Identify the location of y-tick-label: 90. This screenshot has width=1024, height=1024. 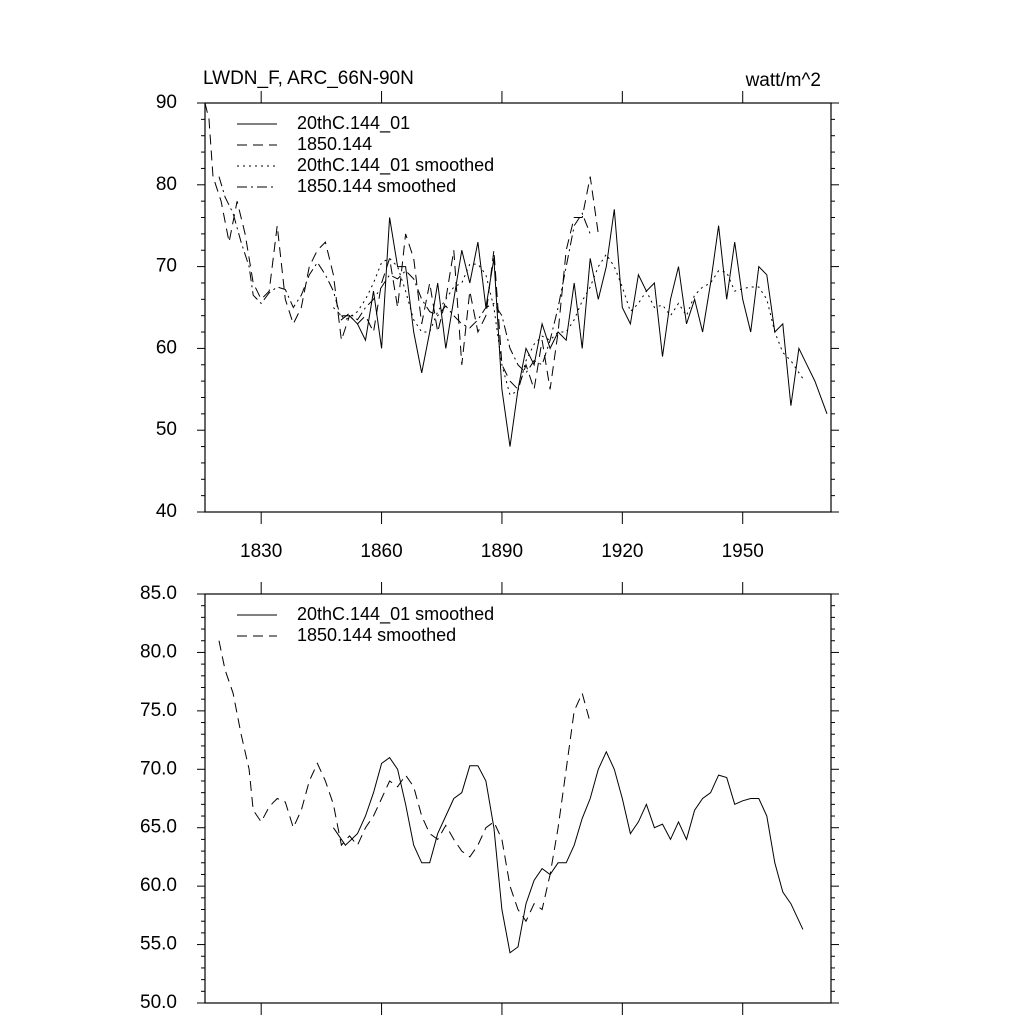
(166, 102).